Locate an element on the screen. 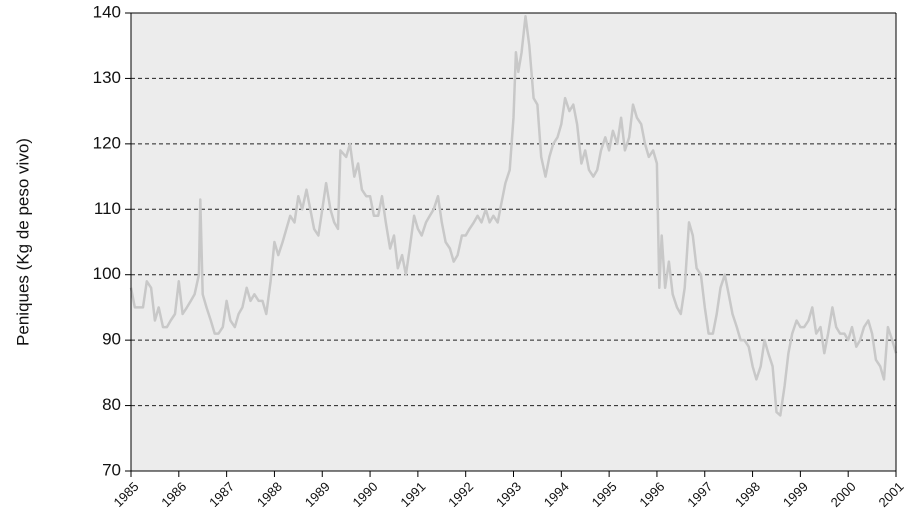  x-tick-label: 2001 is located at coordinates (890, 494).